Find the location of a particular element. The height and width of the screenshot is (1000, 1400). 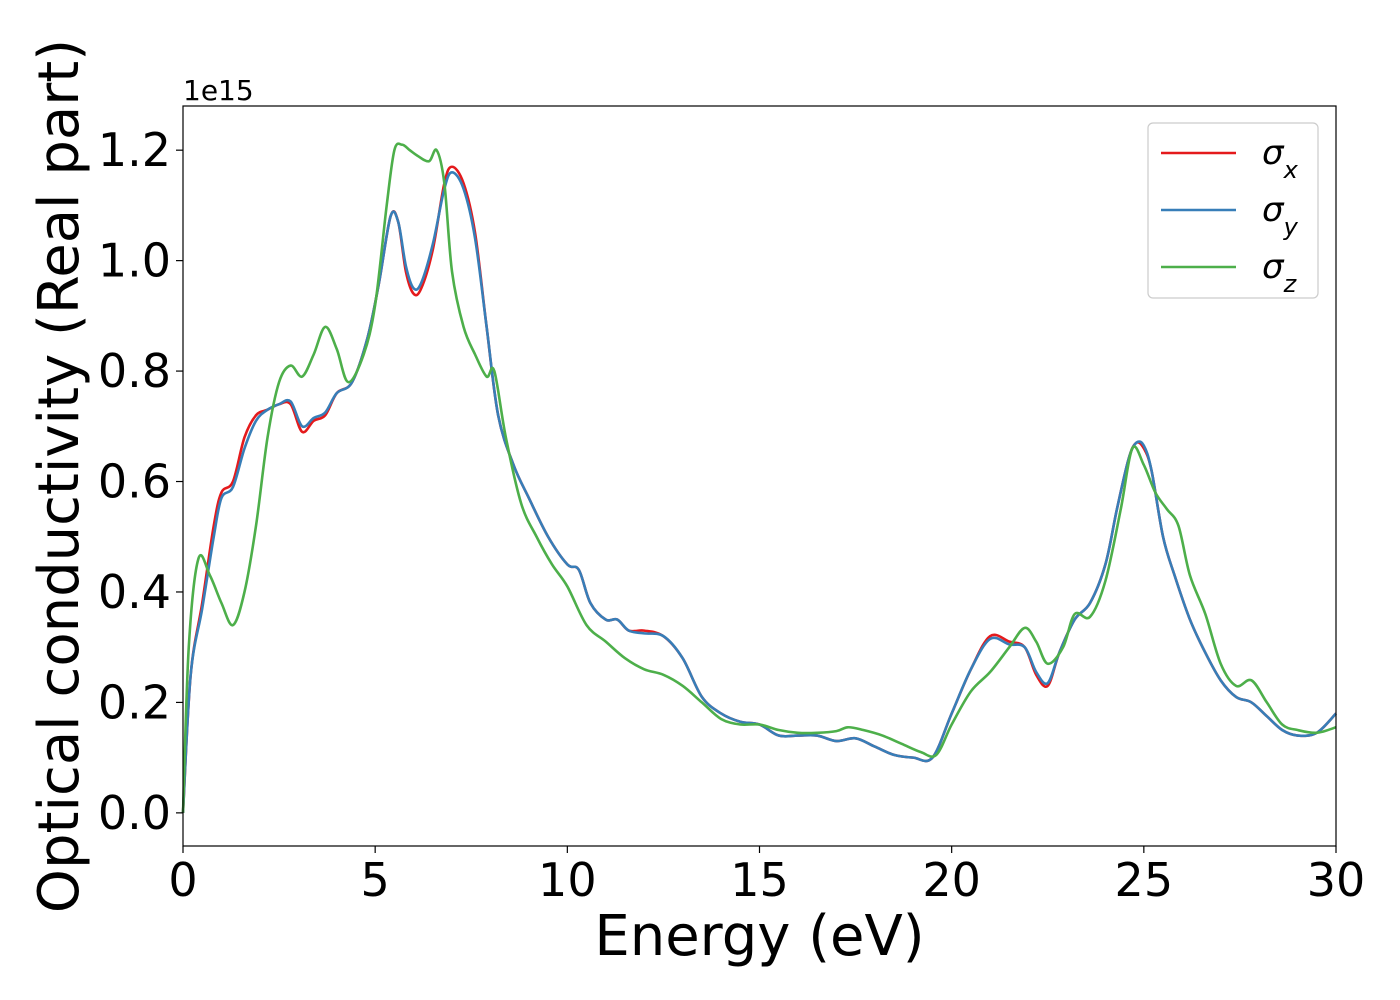

legend-label-z: σz is located at coordinates (1280, 272).